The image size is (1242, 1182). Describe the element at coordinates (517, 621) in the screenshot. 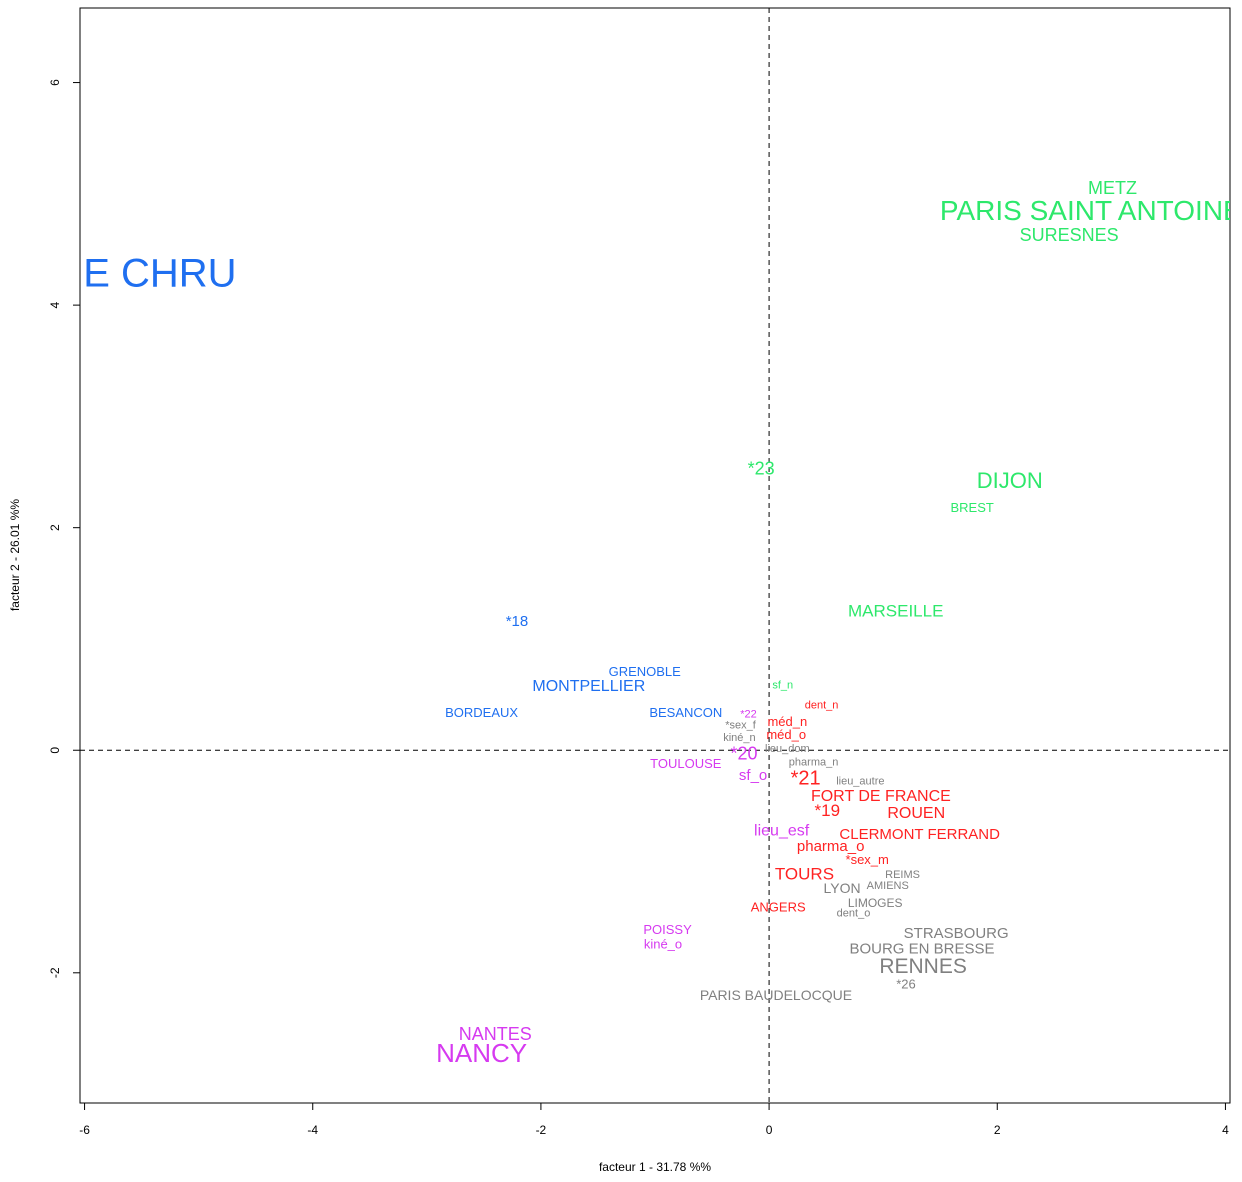

I see `point-label: *18` at that location.